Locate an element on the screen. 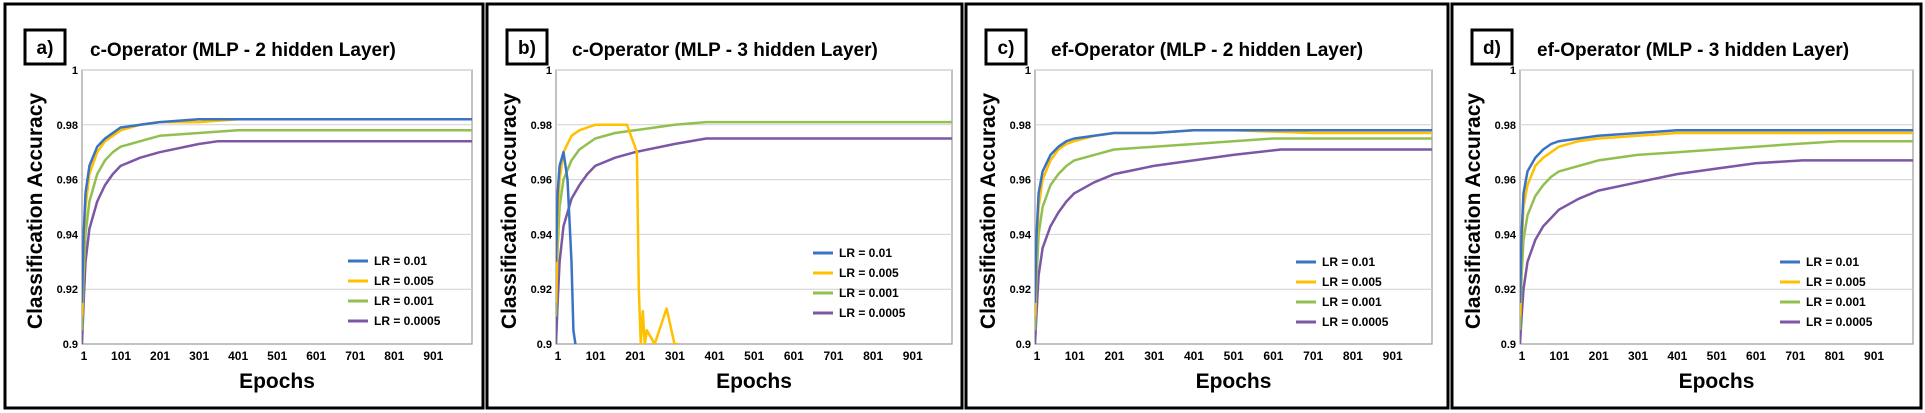 Image resolution: width=1925 pixels, height=413 pixels. chart-title: c-Operator (MLP - 3 hidden Layer) is located at coordinates (725, 50).